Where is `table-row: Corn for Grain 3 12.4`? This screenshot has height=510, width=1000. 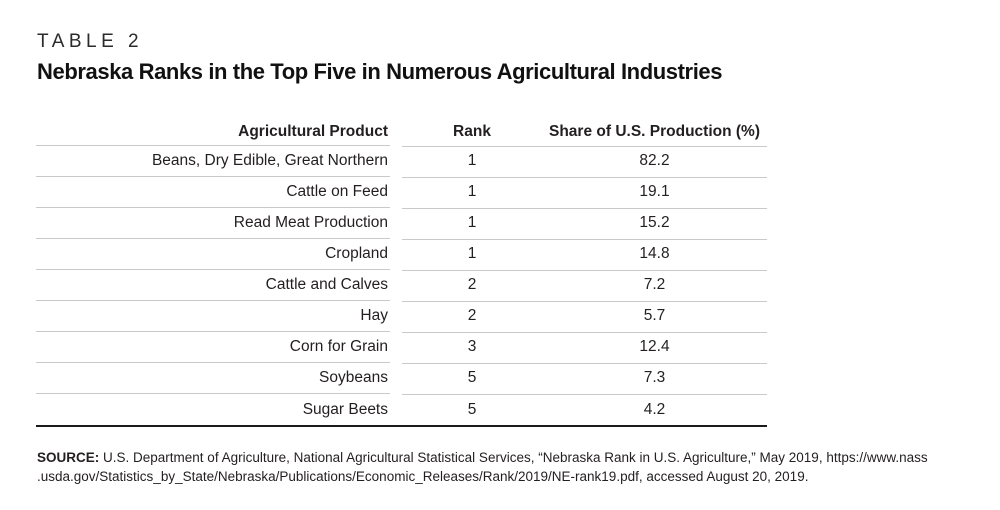 table-row: Corn for Grain 3 12.4 is located at coordinates (401, 348).